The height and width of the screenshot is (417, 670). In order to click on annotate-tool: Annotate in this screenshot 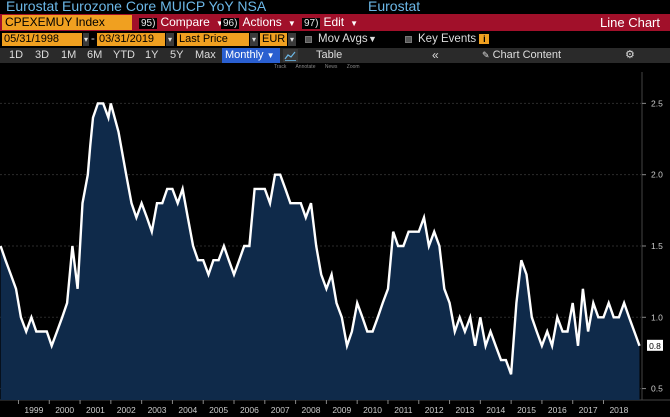, I will do `click(305, 67)`.